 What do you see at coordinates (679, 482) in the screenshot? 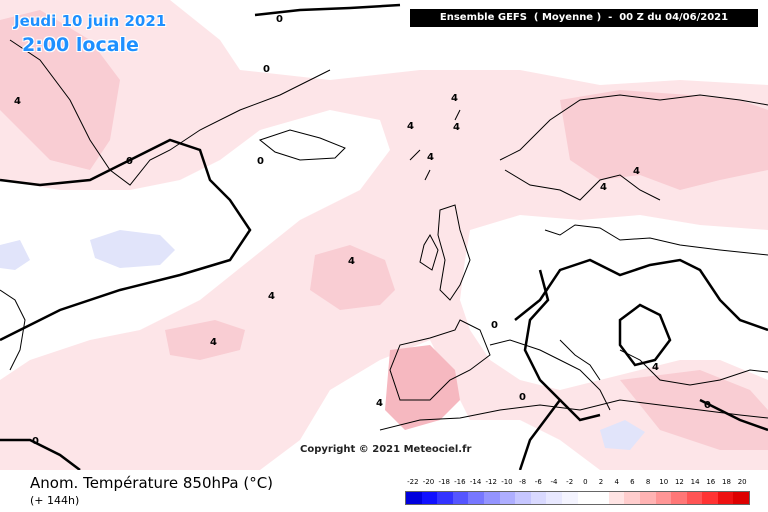
I see `legend-tick-label: 12` at bounding box center [679, 482].